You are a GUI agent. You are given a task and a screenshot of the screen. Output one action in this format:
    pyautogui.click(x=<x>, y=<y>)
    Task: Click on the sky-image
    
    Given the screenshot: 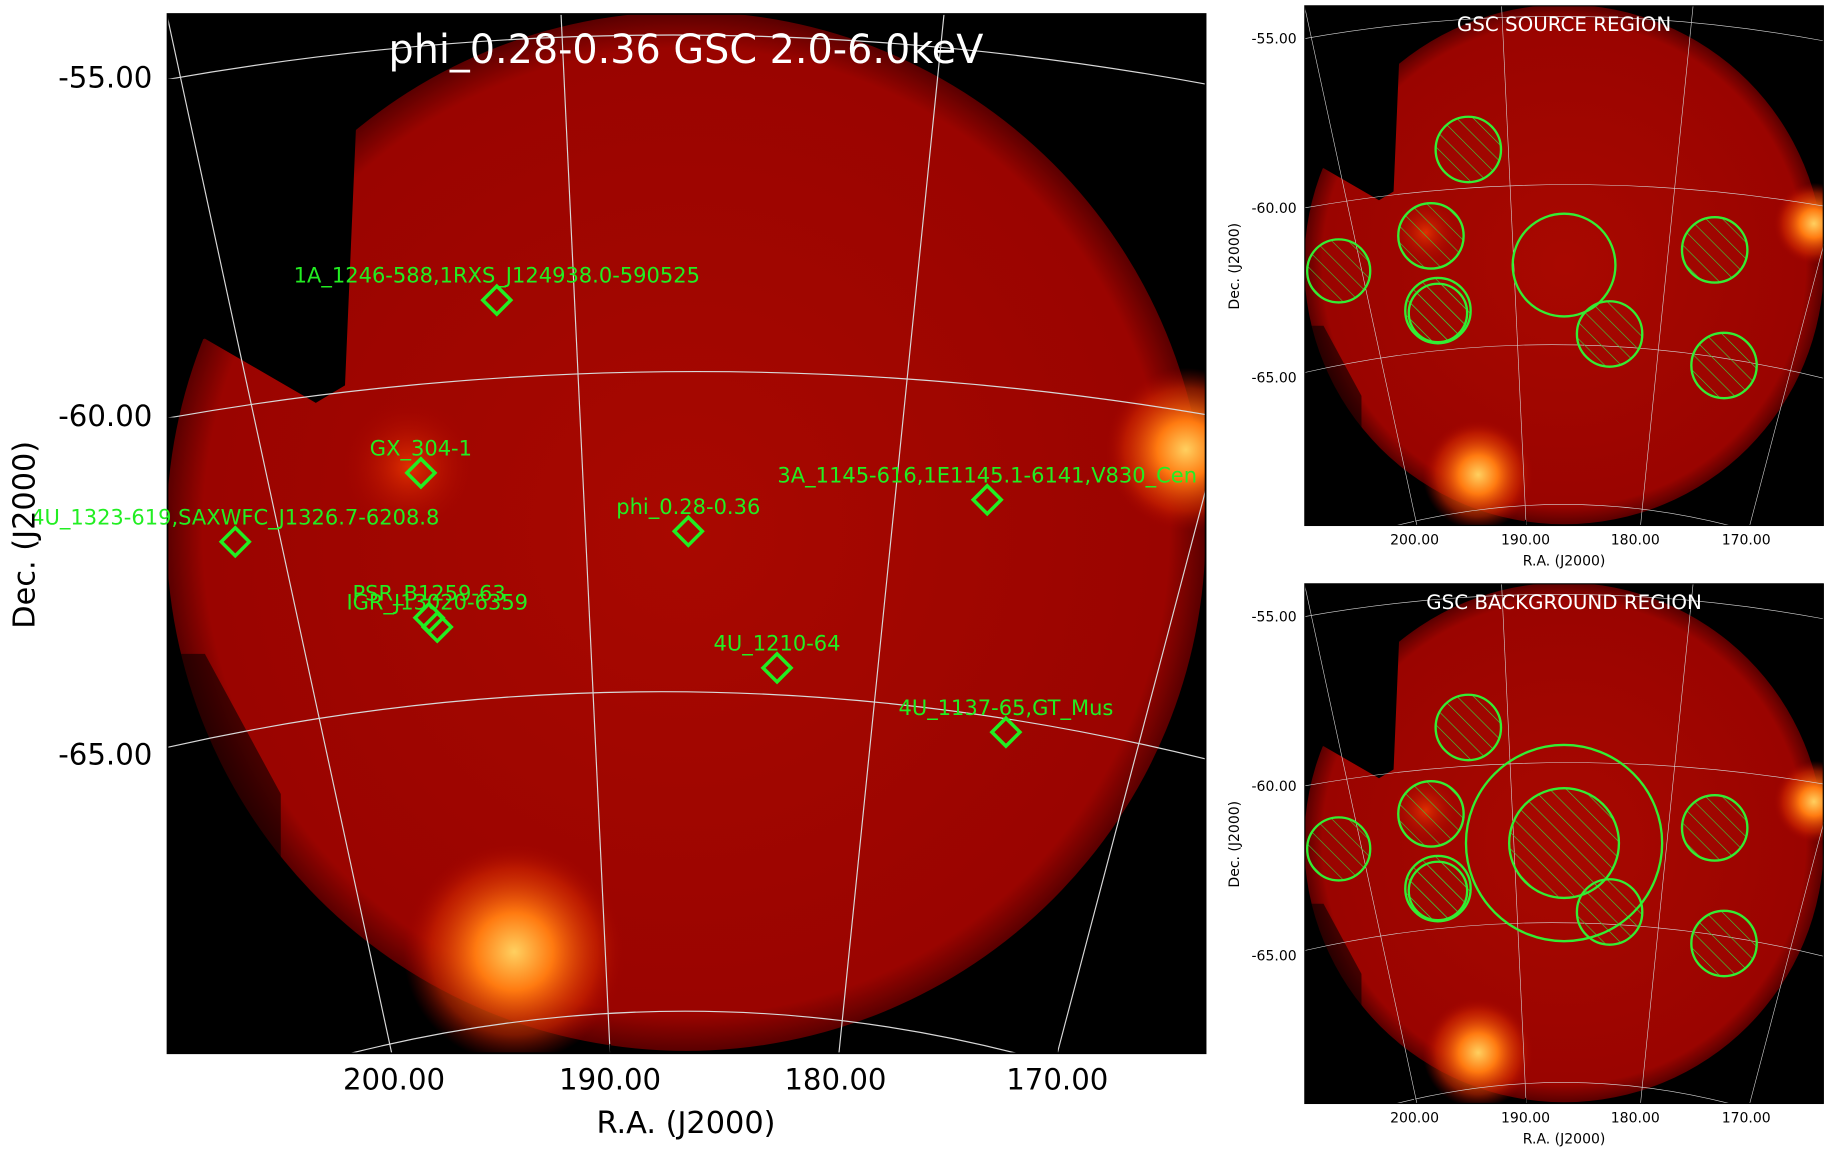 What is the action you would take?
    pyautogui.click(x=1568, y=267)
    